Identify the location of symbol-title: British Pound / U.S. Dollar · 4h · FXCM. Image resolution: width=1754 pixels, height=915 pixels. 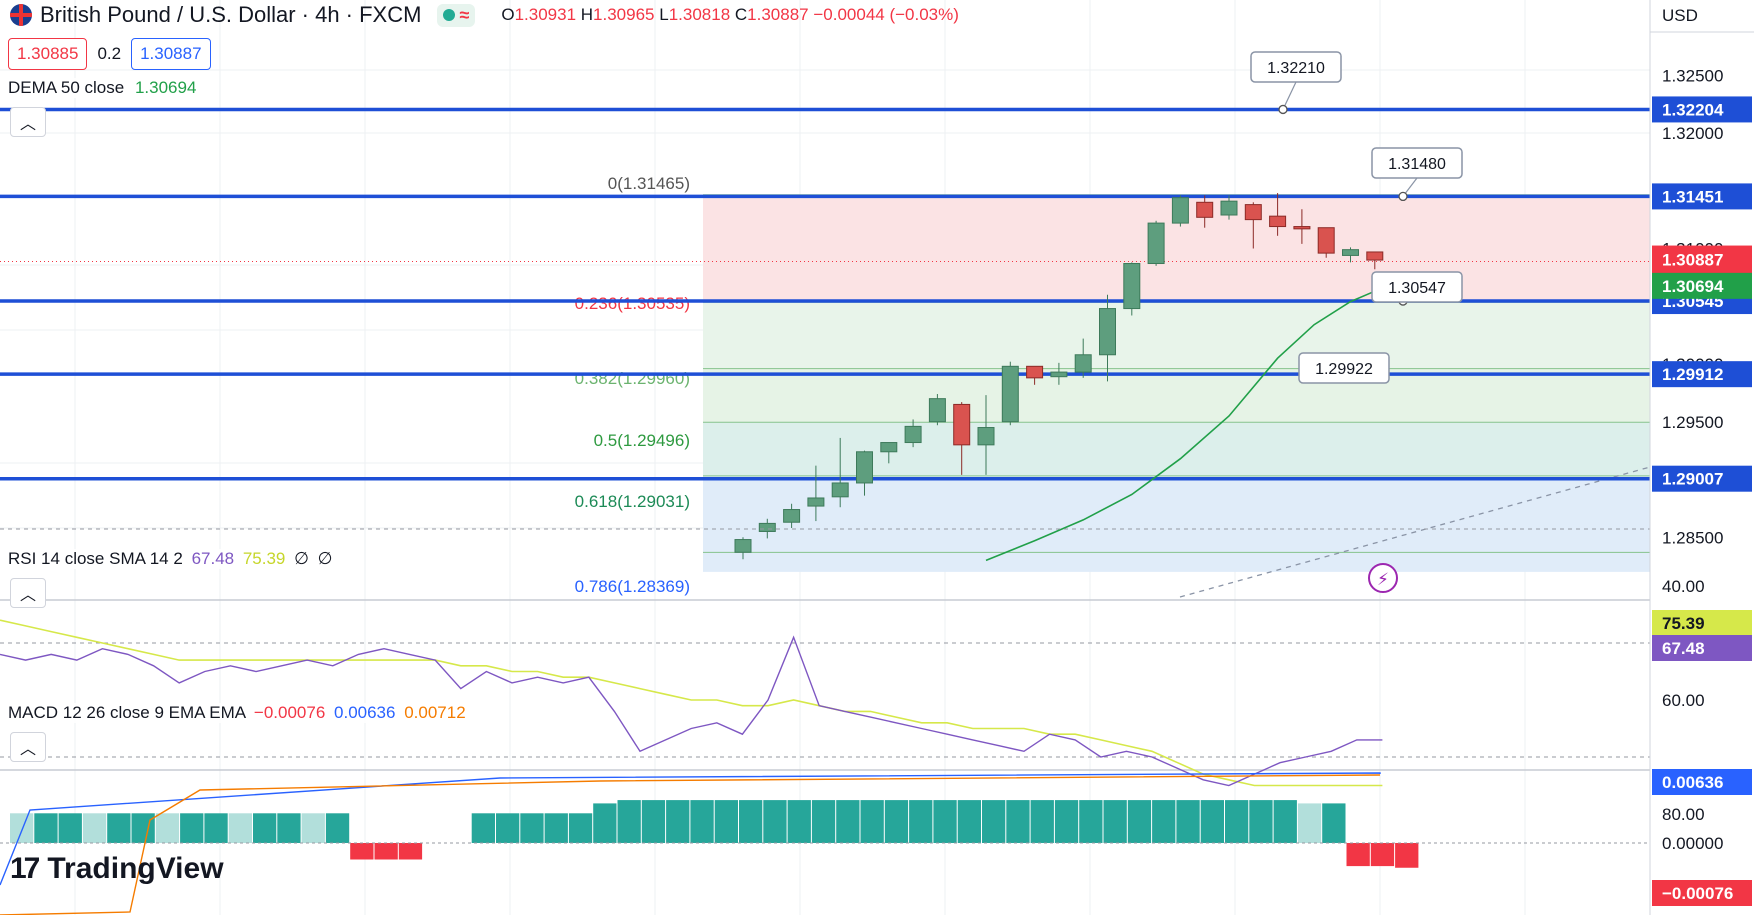
(231, 14).